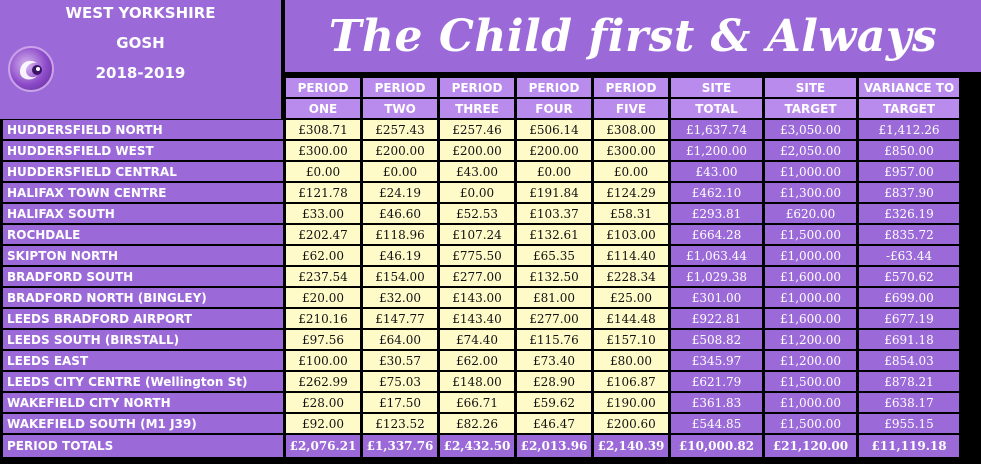 This screenshot has width=981, height=464. I want to click on total-value-cell: £2,432.50, so click(477, 446).